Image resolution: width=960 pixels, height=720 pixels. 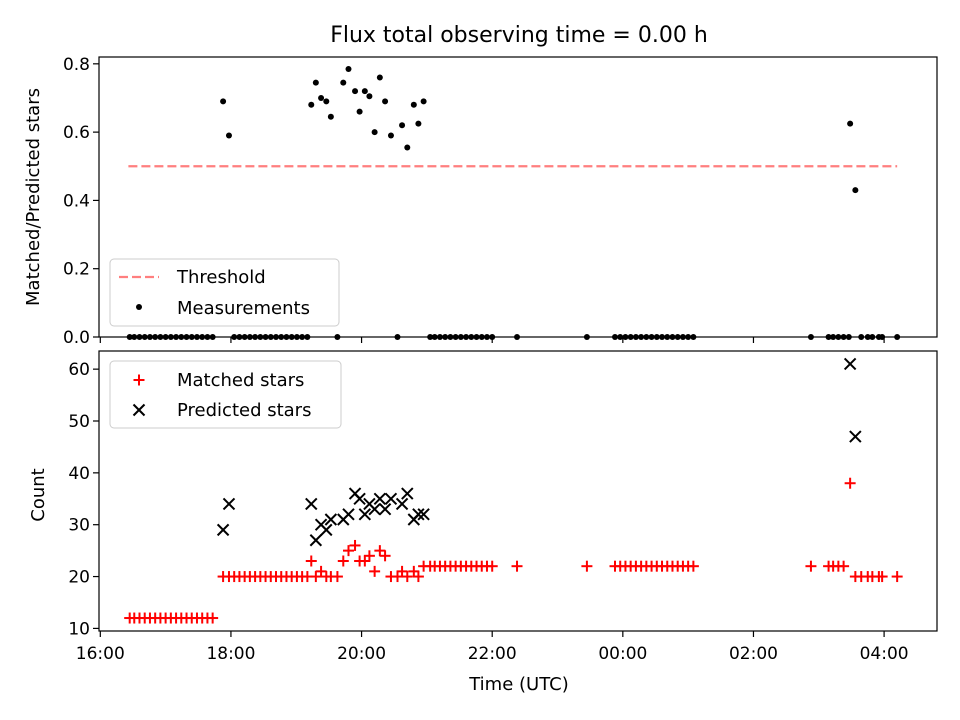 I want to click on legend-measurements-swatch, so click(x=139, y=307).